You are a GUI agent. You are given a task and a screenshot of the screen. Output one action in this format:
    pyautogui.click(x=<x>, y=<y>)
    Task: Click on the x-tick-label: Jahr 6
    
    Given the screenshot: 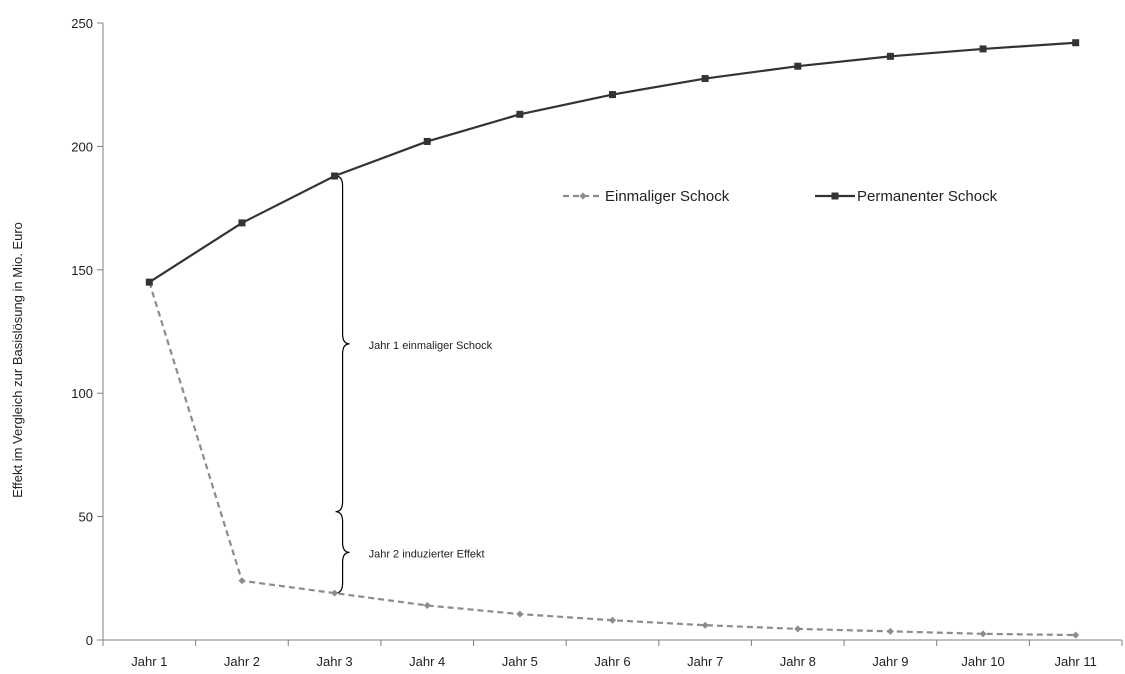 What is the action you would take?
    pyautogui.click(x=612, y=661)
    